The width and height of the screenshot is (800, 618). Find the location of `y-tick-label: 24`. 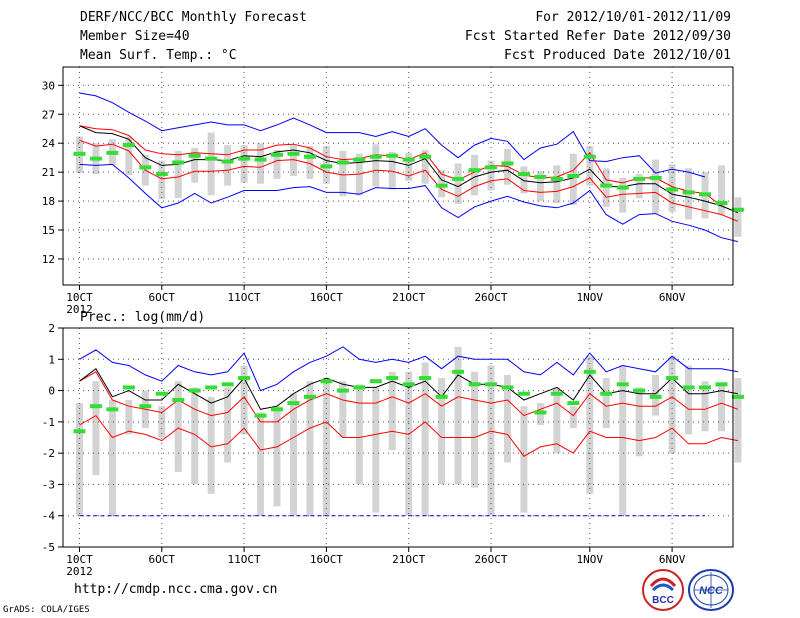

y-tick-label: 24 is located at coordinates (49, 143).